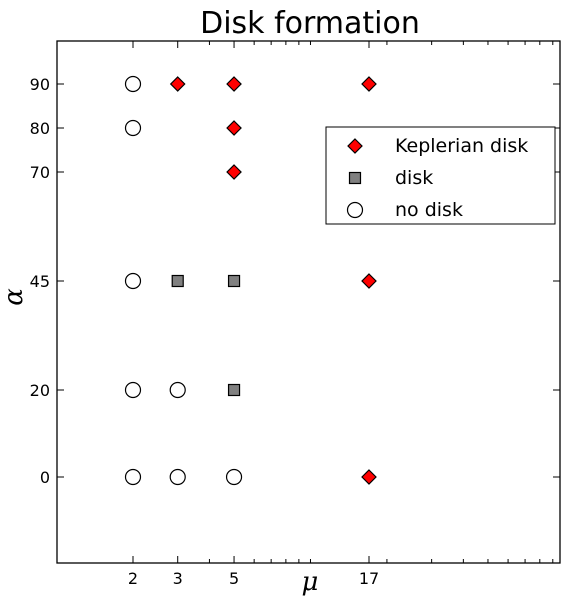 The height and width of the screenshot is (597, 563). I want to click on legend-marker-no-disk, so click(355, 210).